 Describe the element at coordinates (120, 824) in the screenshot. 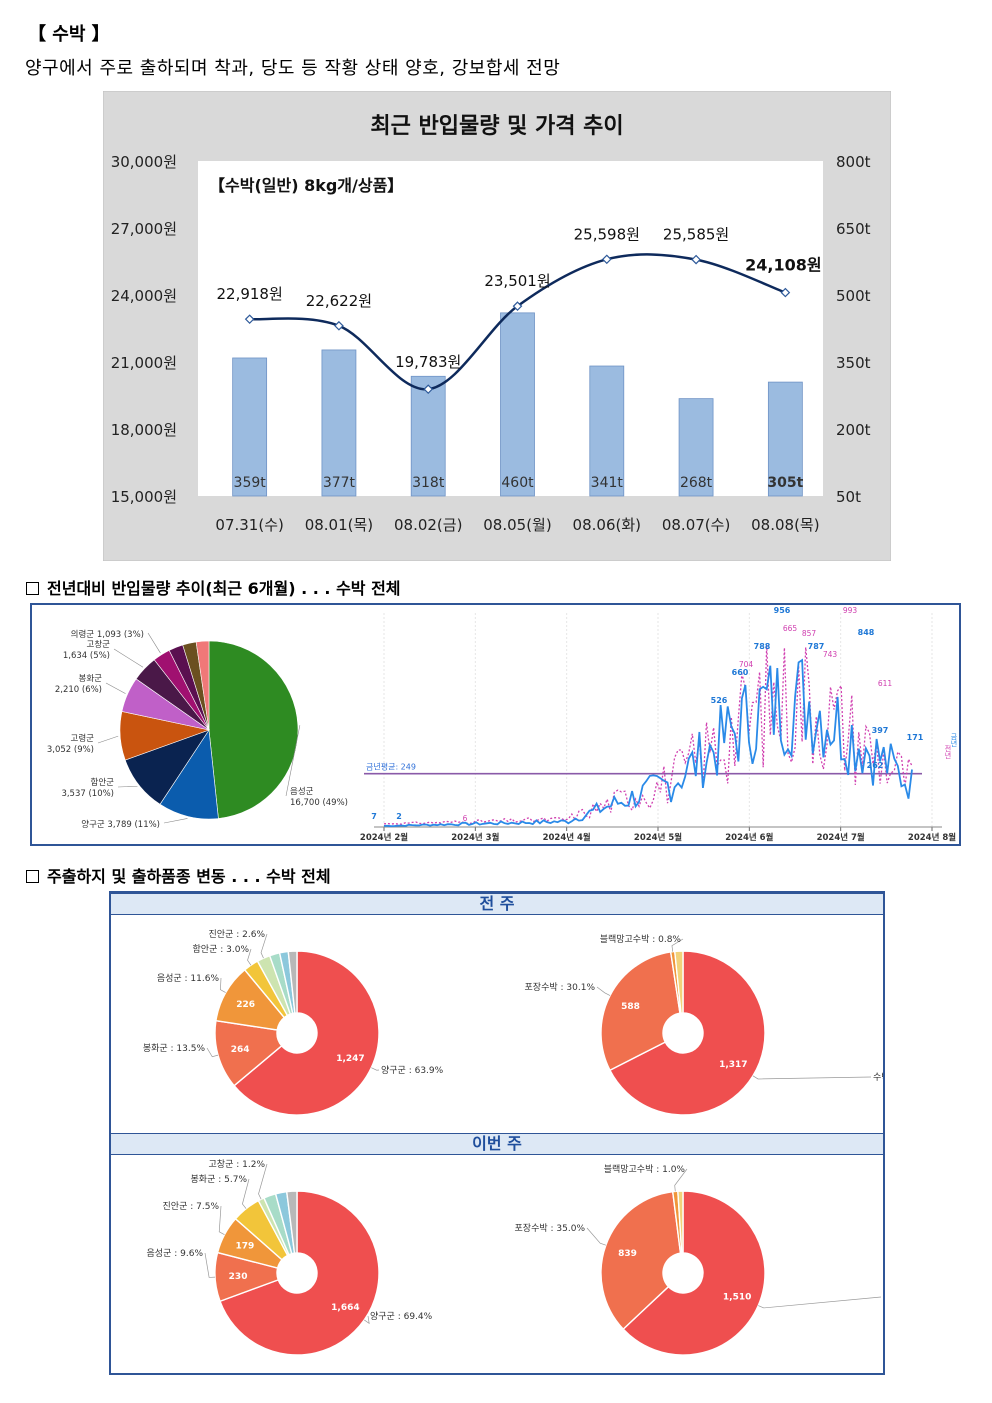

I see `pie-label: 양구군 3,789 (11%)` at that location.